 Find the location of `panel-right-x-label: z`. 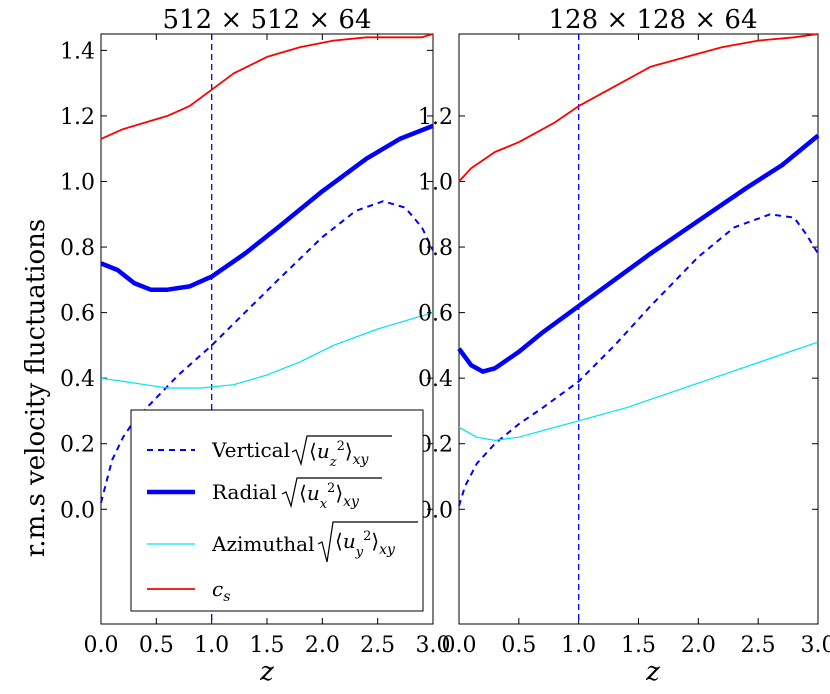

panel-right-x-label: z is located at coordinates (652, 672).